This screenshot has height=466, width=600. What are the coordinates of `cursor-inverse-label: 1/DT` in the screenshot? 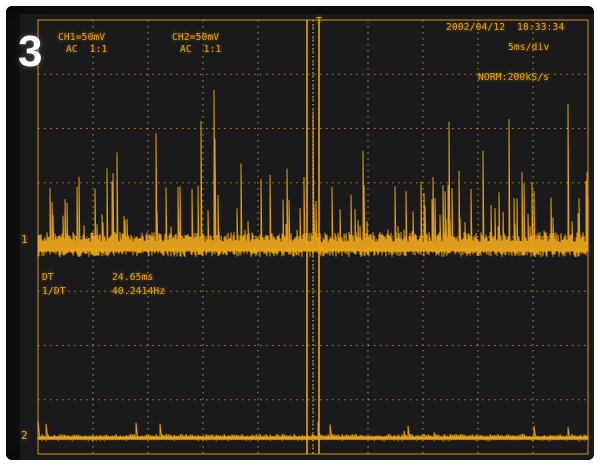 It's located at (54, 291).